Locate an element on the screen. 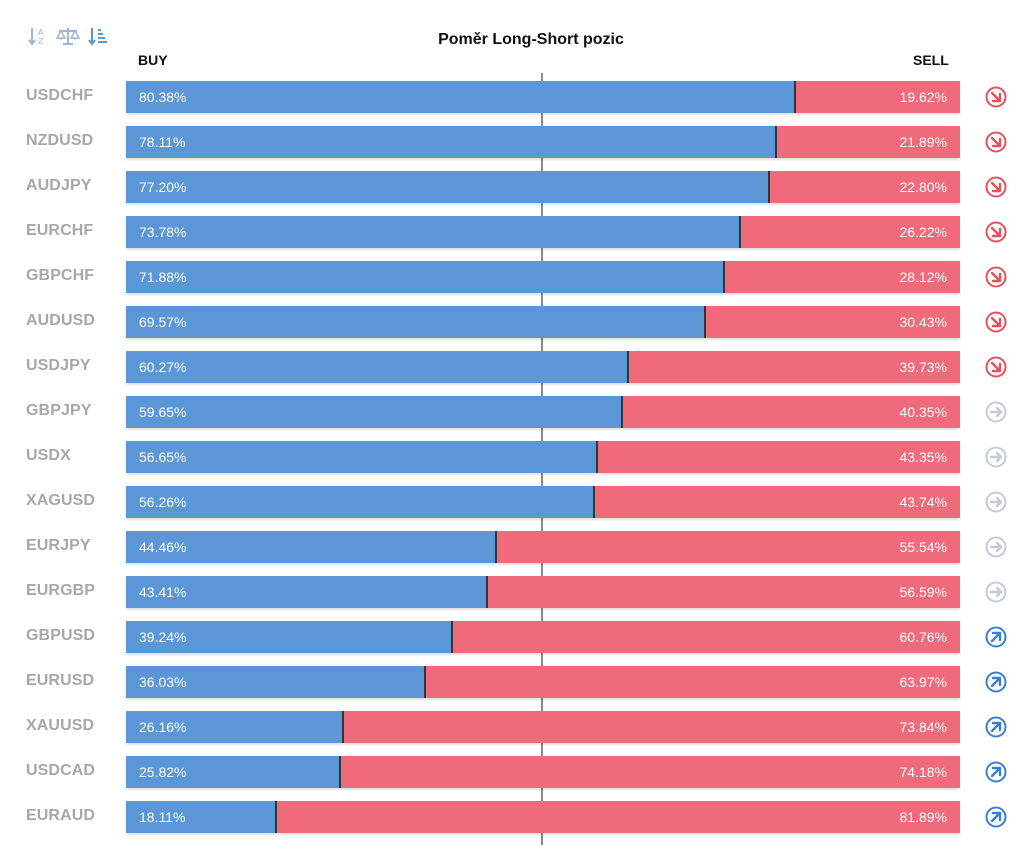  ratio-row: USDJPY 60.27% 39.73% is located at coordinates (512, 367).